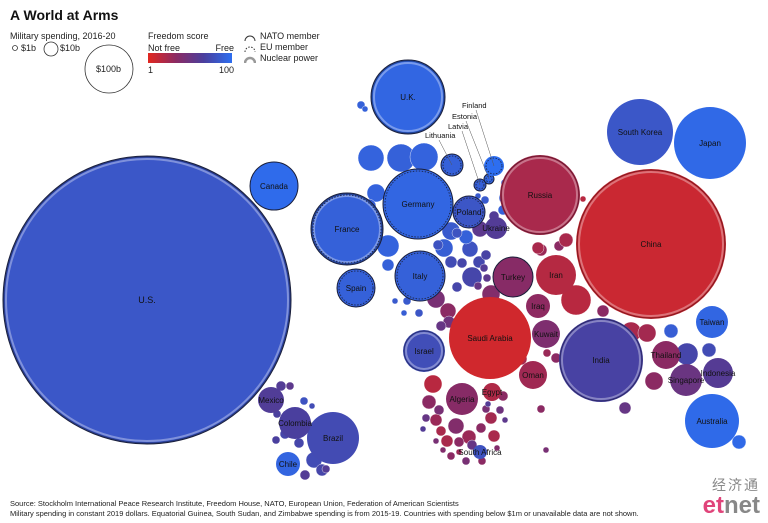  What do you see at coordinates (742, 505) in the screenshot?
I see `brand-suffix: net` at bounding box center [742, 505].